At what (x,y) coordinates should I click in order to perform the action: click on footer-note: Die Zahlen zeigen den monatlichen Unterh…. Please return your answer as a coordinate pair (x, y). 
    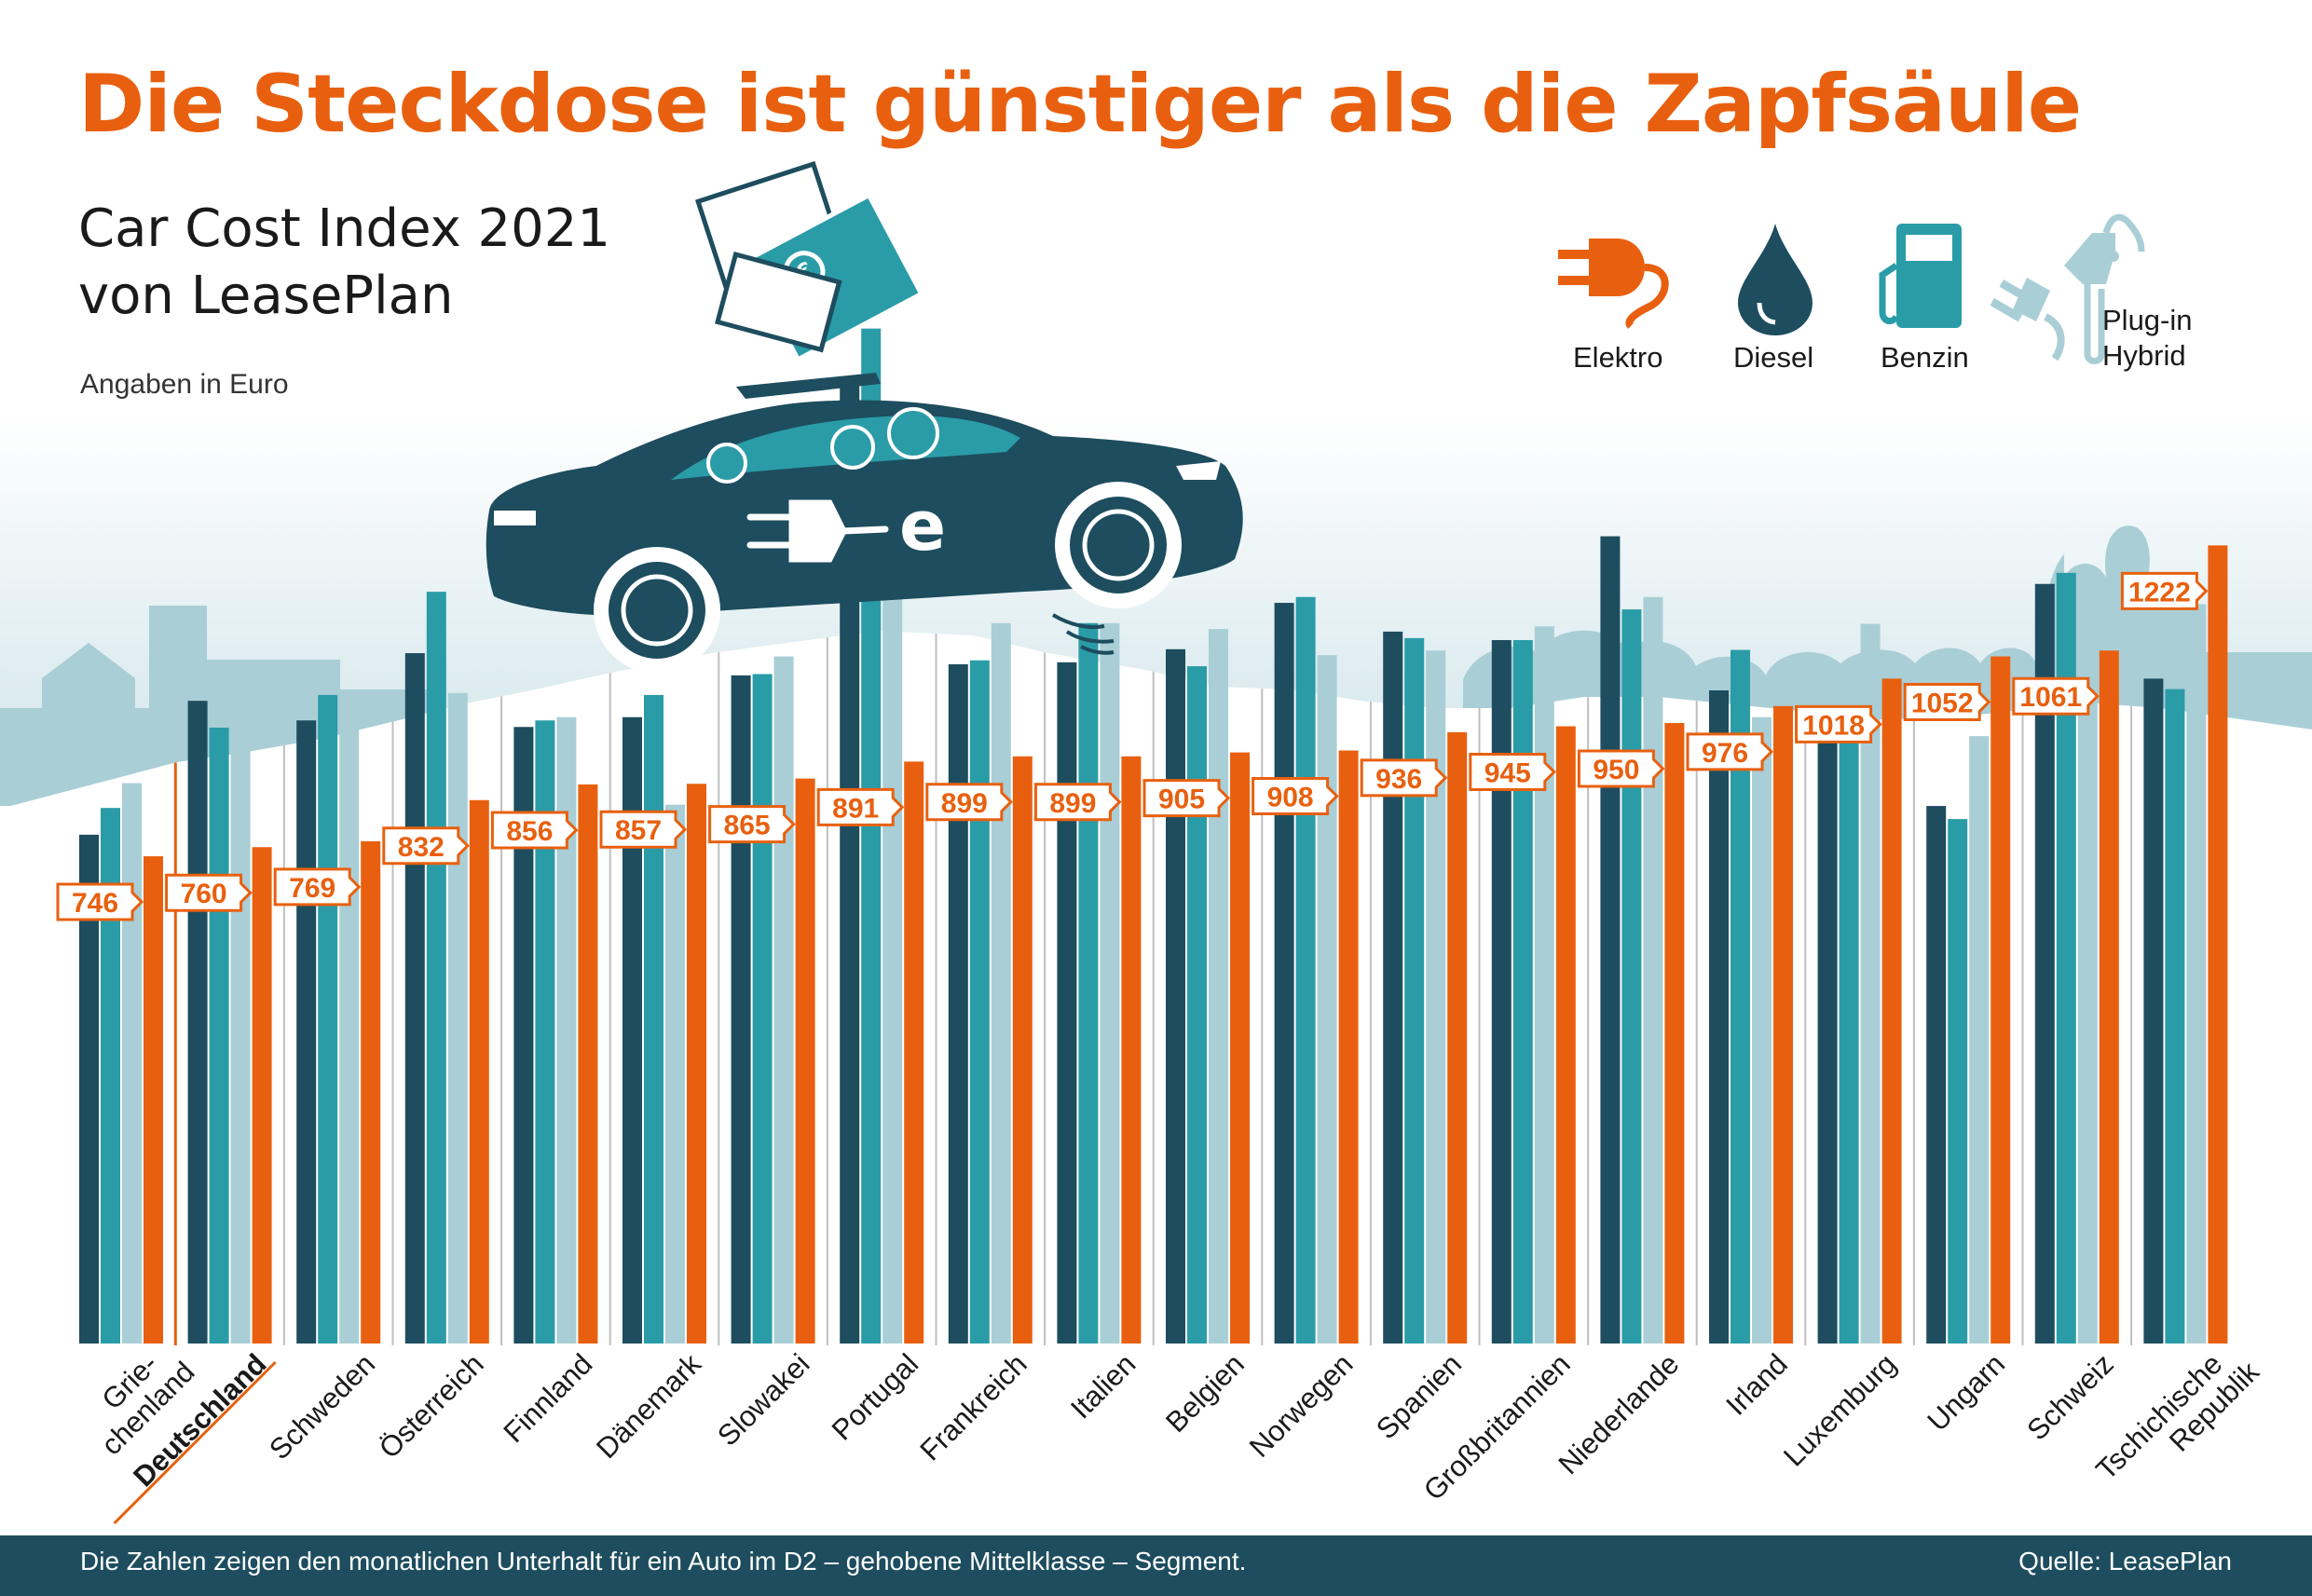
    Looking at the image, I should click on (663, 1561).